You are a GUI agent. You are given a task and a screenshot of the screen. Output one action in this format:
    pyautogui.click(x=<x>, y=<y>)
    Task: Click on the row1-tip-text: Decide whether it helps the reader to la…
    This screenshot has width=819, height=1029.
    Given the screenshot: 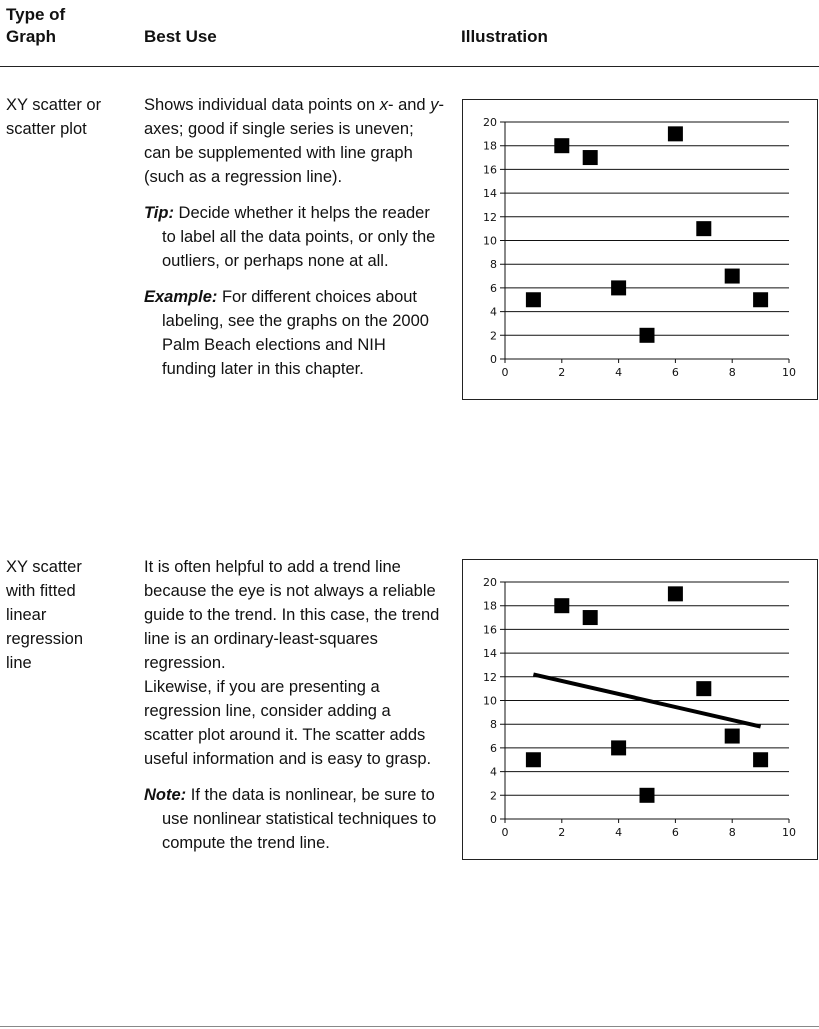 What is the action you would take?
    pyautogui.click(x=299, y=237)
    